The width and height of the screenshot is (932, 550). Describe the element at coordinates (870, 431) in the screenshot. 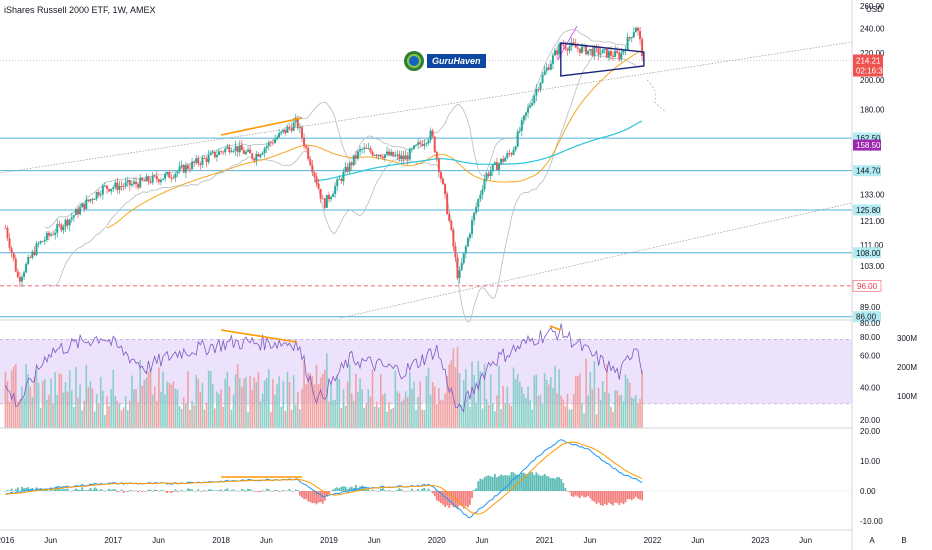

I see `macd-tick-label: 20.00` at that location.